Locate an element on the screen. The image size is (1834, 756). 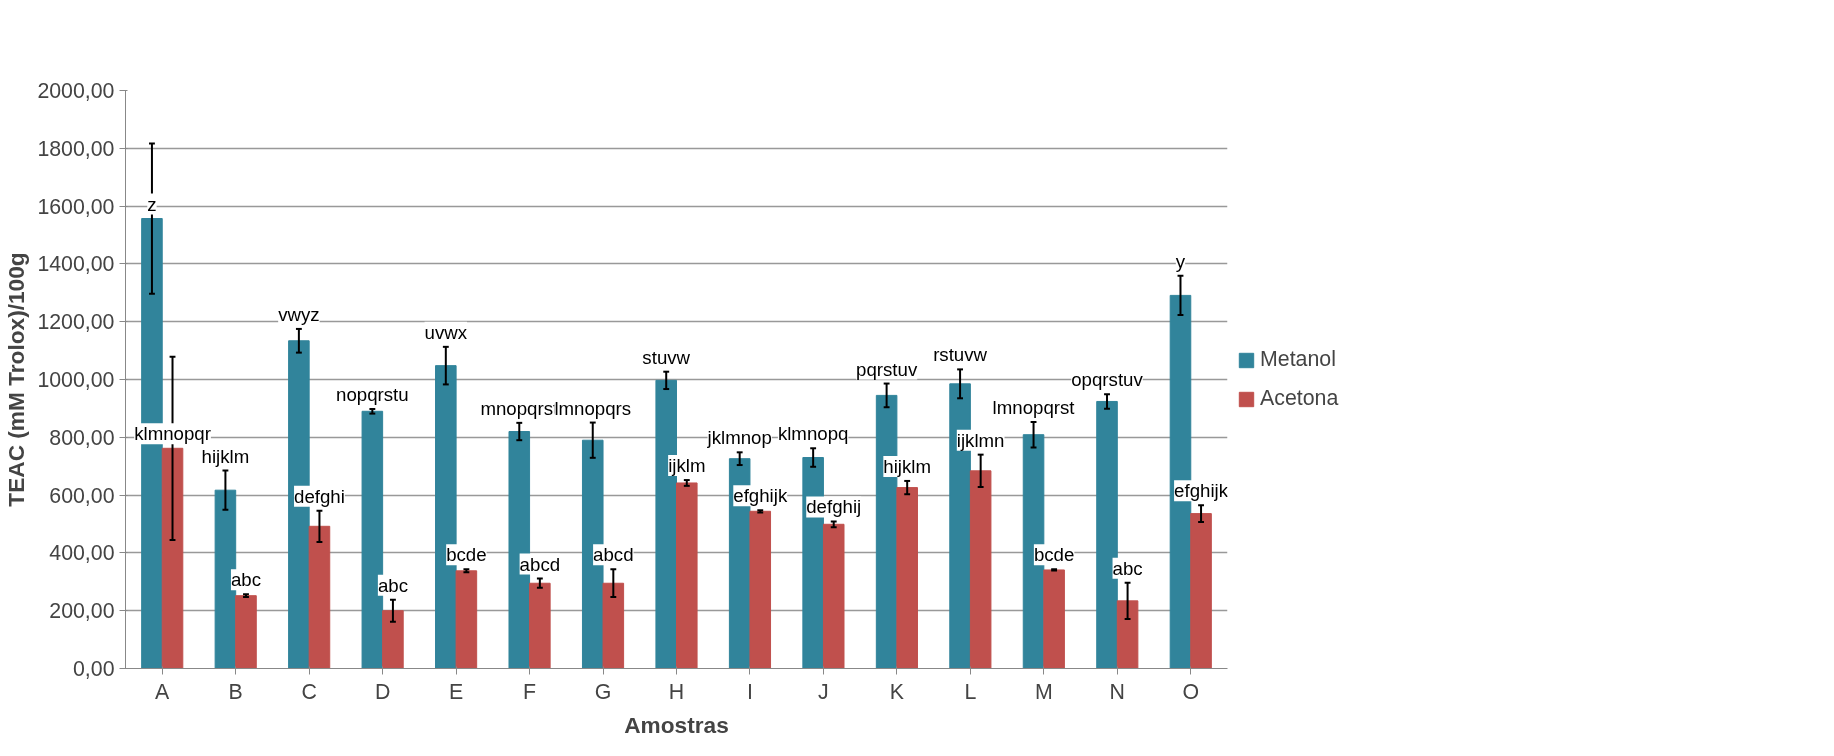
data-label: vwyz is located at coordinates (299, 314).